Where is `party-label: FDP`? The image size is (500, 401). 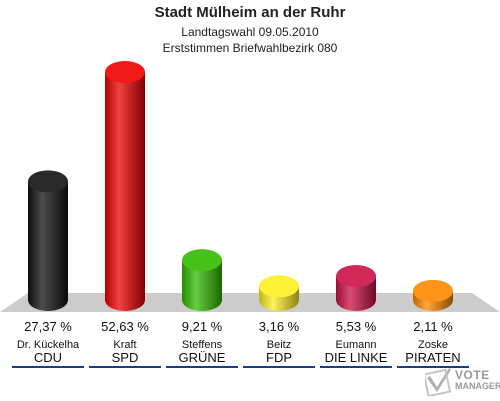 party-label: FDP is located at coordinates (279, 357).